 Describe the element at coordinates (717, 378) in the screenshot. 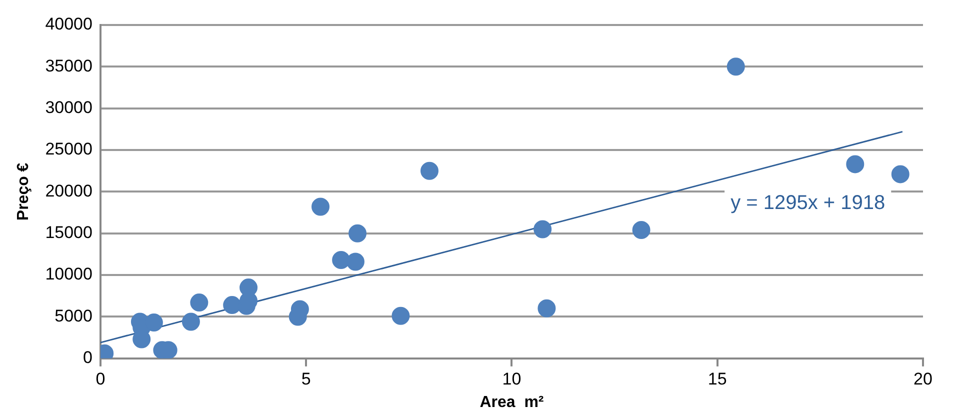

I see `x-tick-label: 15` at that location.